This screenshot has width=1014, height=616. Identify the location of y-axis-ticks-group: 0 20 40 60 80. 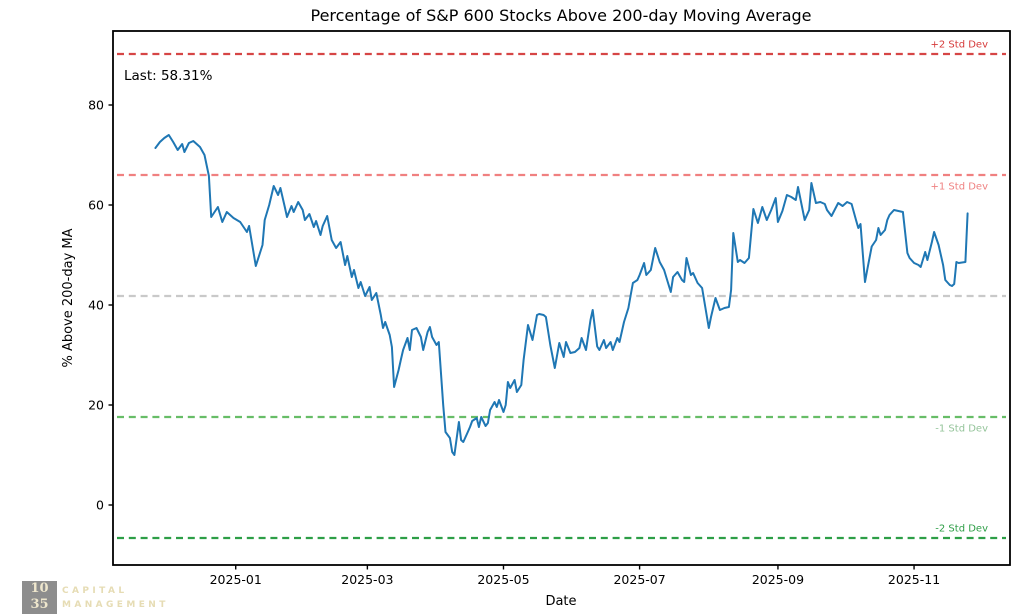
(100, 305).